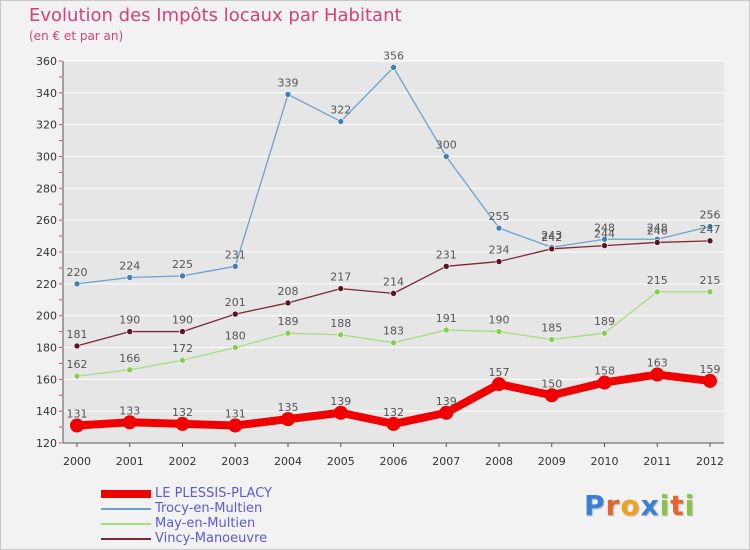 The height and width of the screenshot is (550, 750). I want to click on data-label: 188, so click(340, 323).